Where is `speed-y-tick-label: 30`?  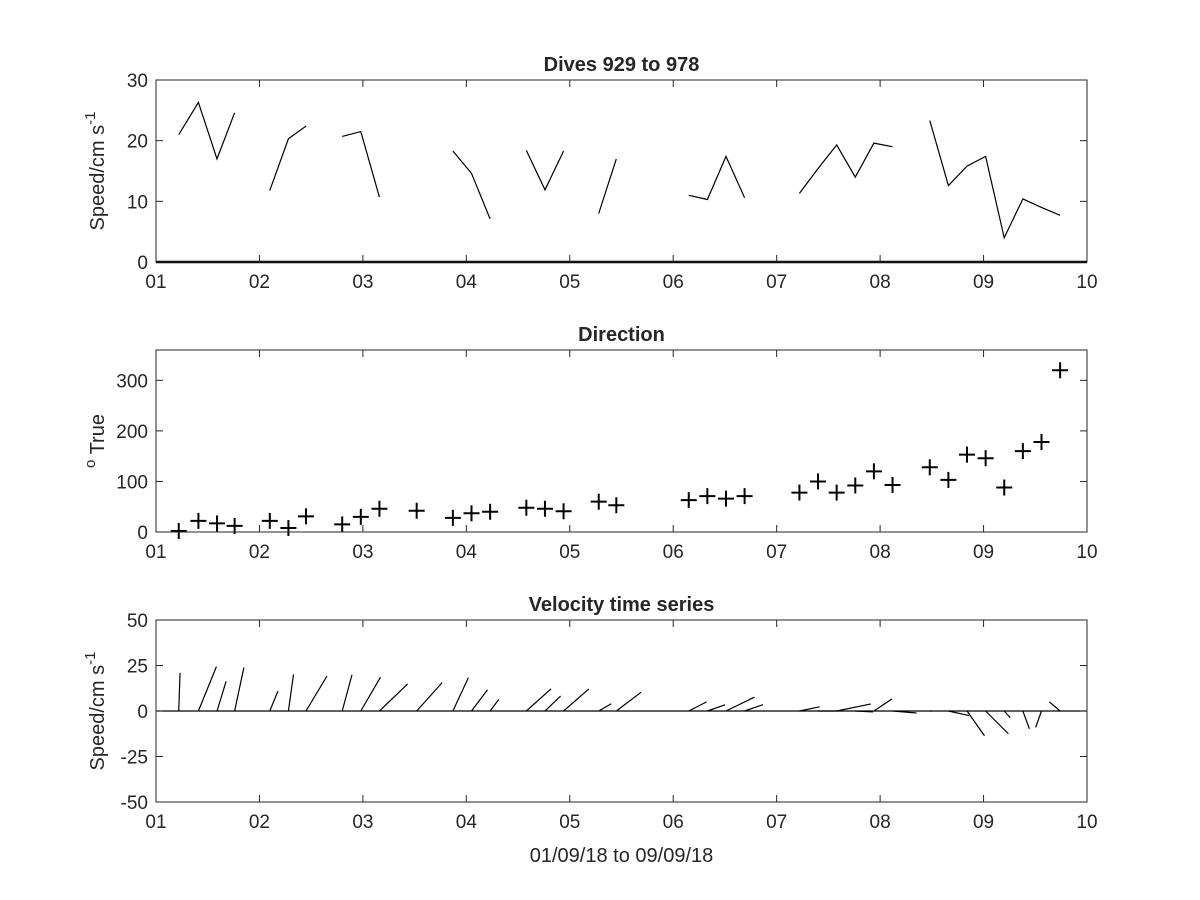
speed-y-tick-label: 30 is located at coordinates (137, 81).